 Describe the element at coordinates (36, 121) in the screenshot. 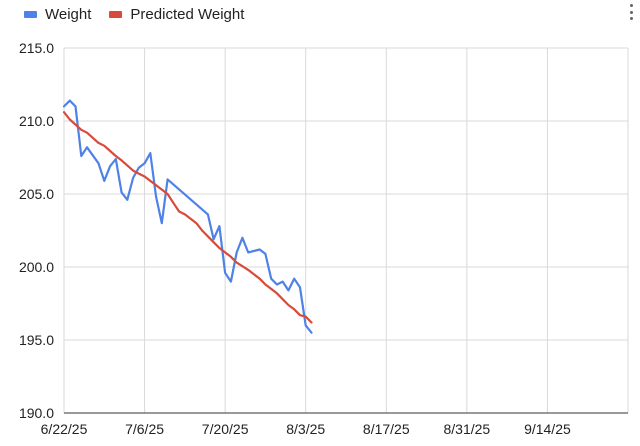

I see `y-tick-label: 210.0` at that location.